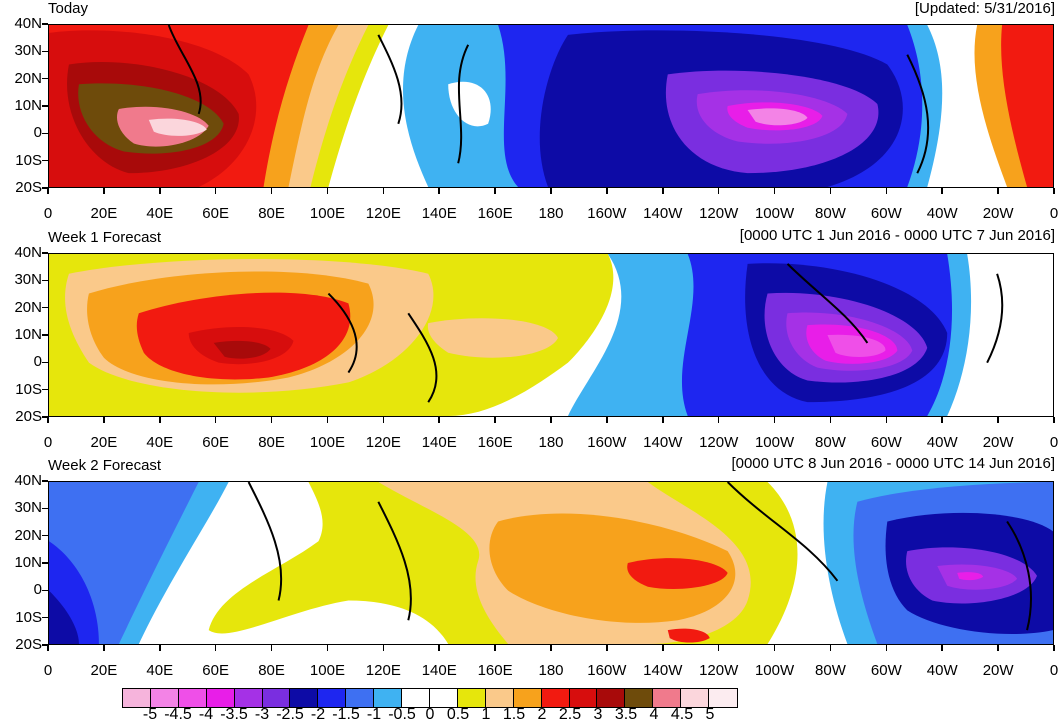 Image resolution: width=1061 pixels, height=725 pixels. What do you see at coordinates (486, 714) in the screenshot?
I see `colorbar-label: 1` at bounding box center [486, 714].